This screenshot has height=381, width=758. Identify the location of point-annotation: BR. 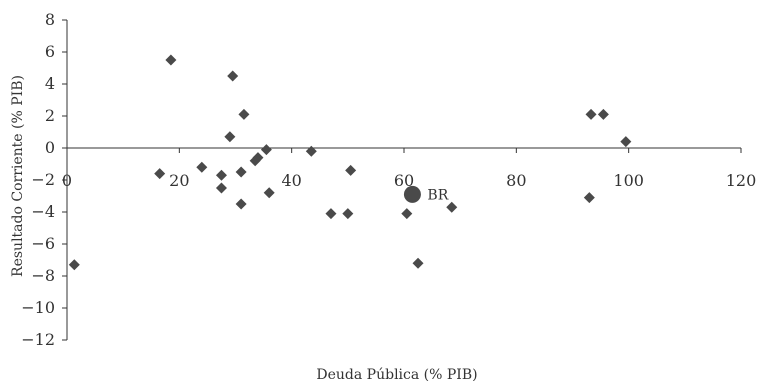
(437, 195).